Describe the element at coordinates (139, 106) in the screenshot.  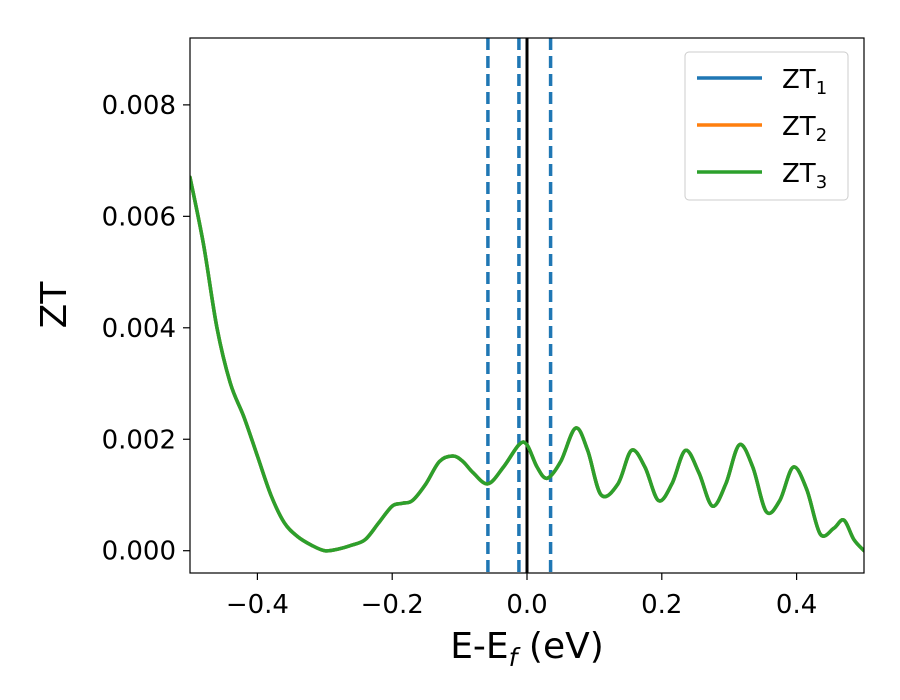
I see `y-tick-label: 0.008` at that location.